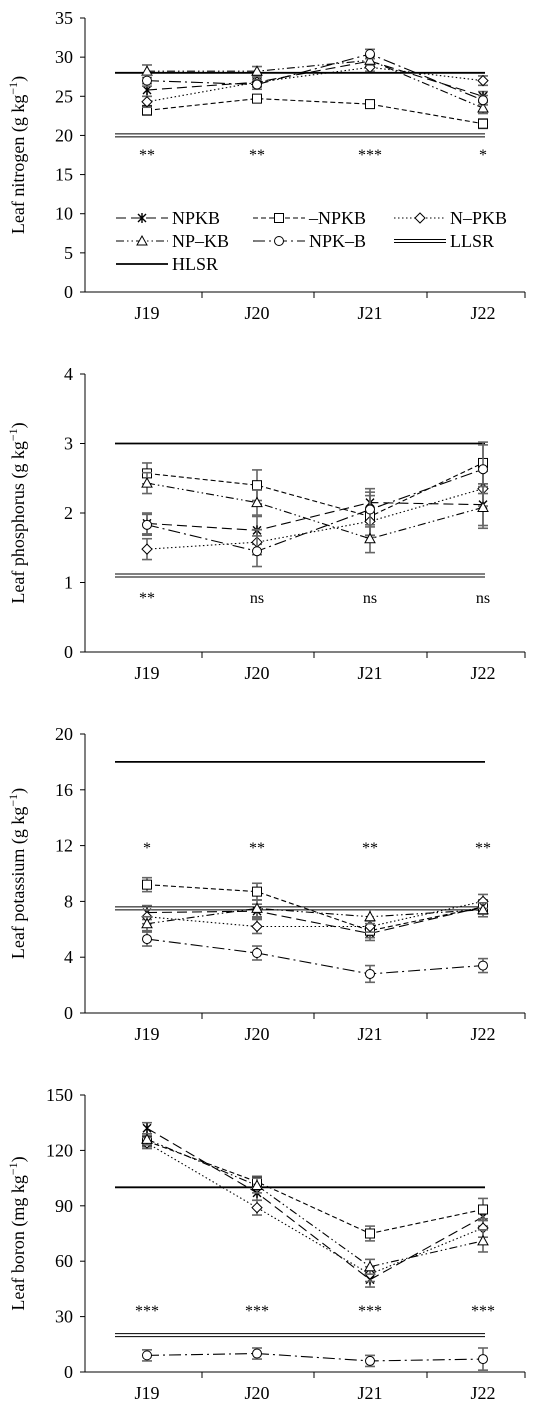 This screenshot has width=550, height=1416. What do you see at coordinates (64, 846) in the screenshot?
I see `y-tick-label: 12` at bounding box center [64, 846].